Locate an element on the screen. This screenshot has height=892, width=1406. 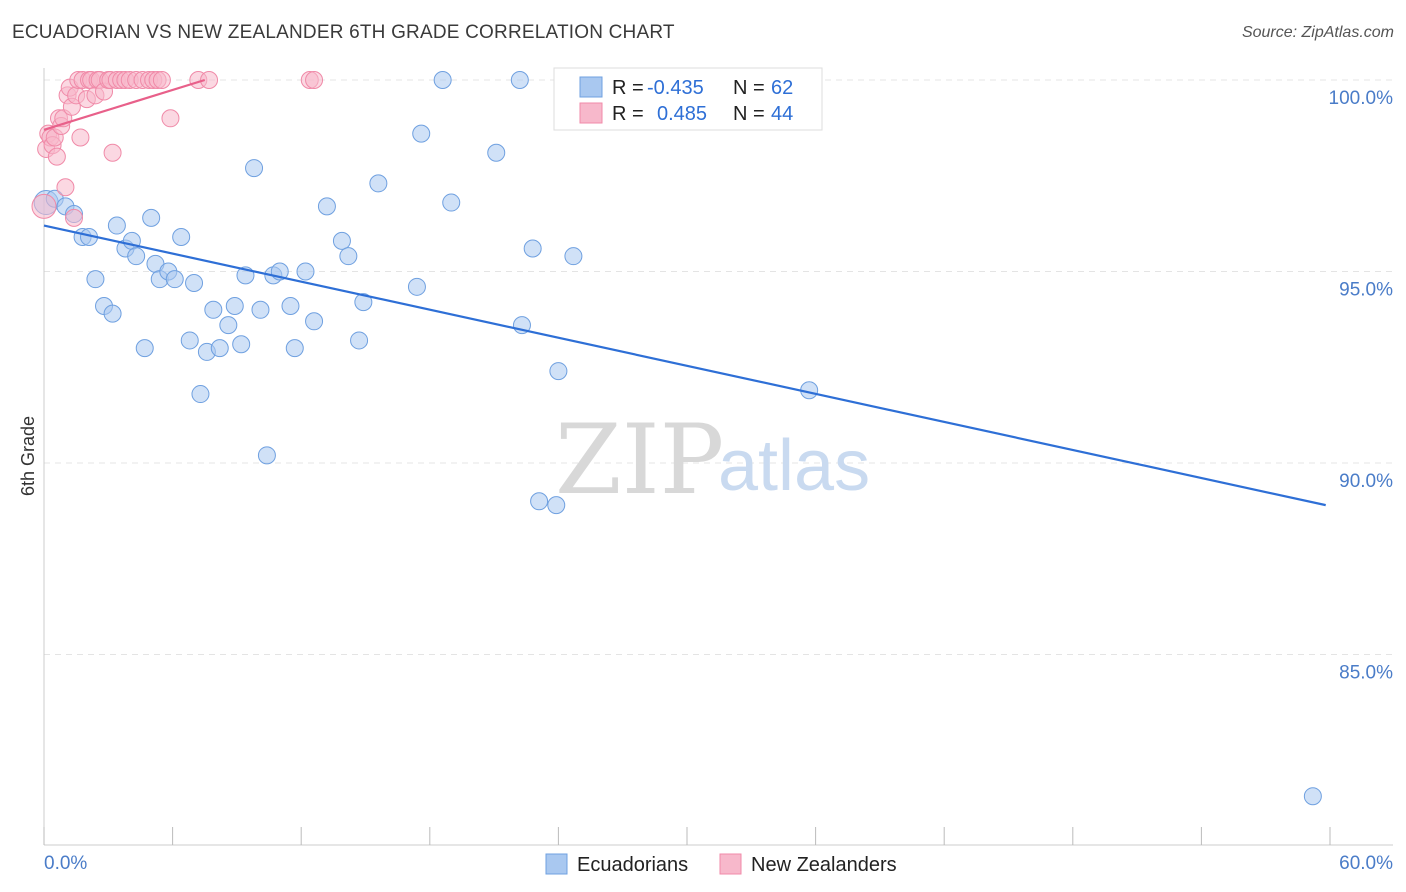
legend-r-value-2: 0.485 is located at coordinates (682, 114).